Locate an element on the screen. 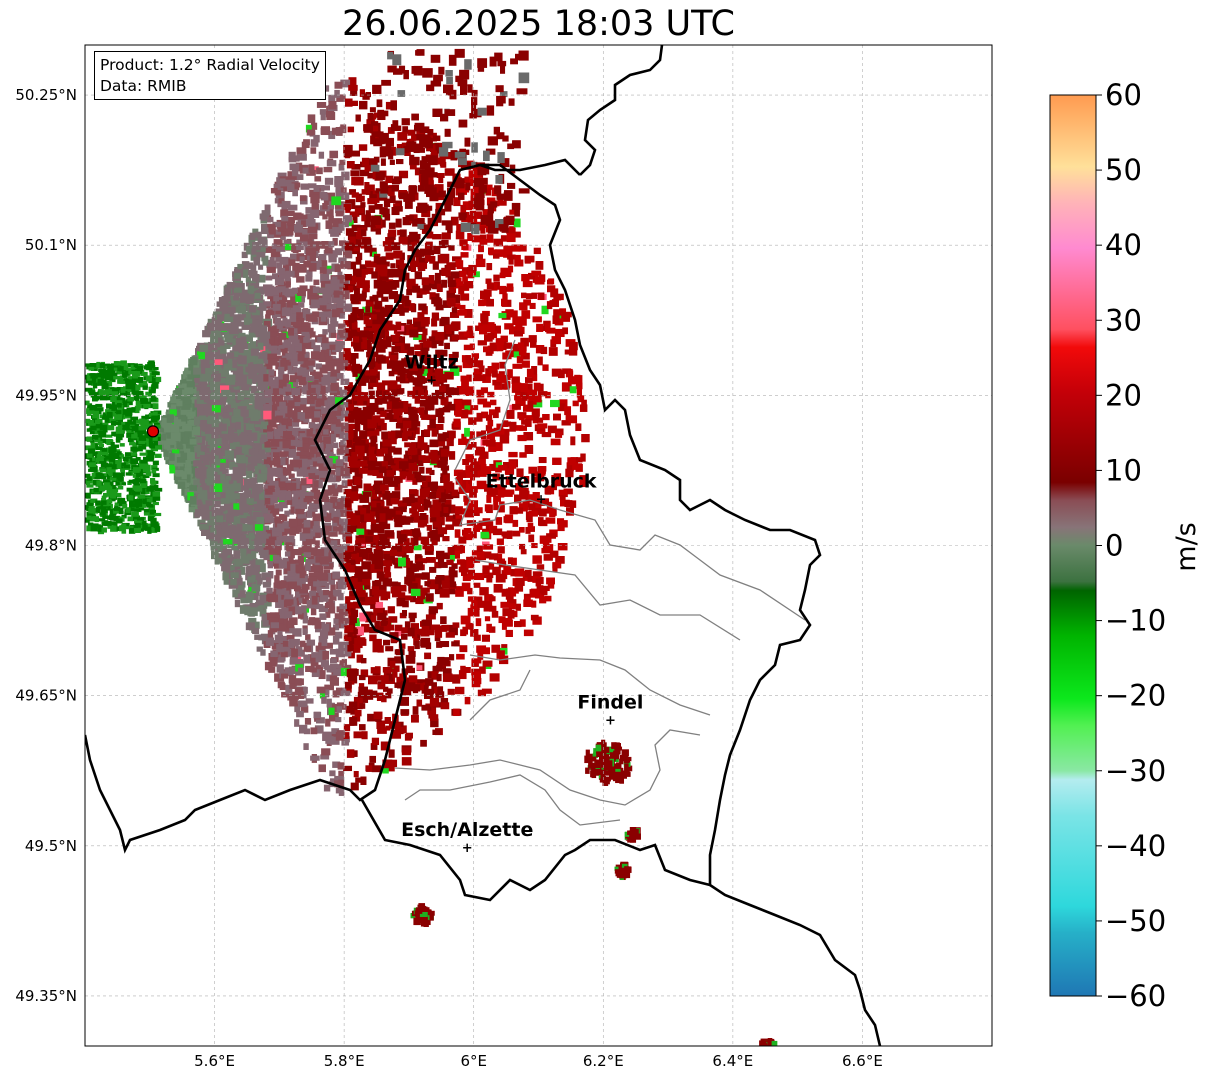 The image size is (1207, 1081). colorbar-label: m/s is located at coordinates (1186, 546).